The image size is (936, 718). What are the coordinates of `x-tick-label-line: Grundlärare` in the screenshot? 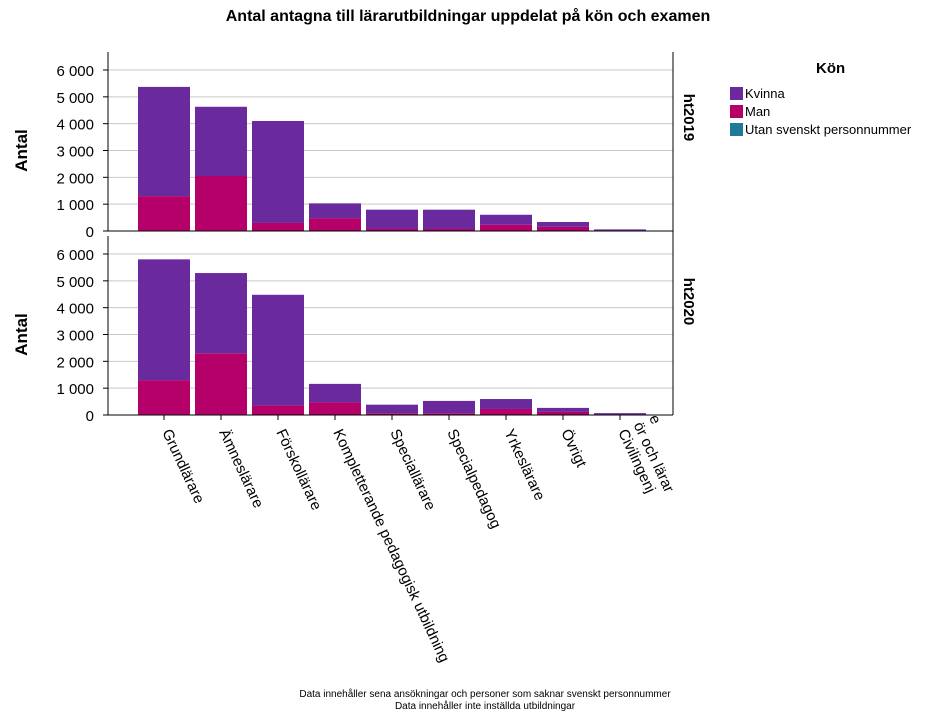 It's located at (182, 467).